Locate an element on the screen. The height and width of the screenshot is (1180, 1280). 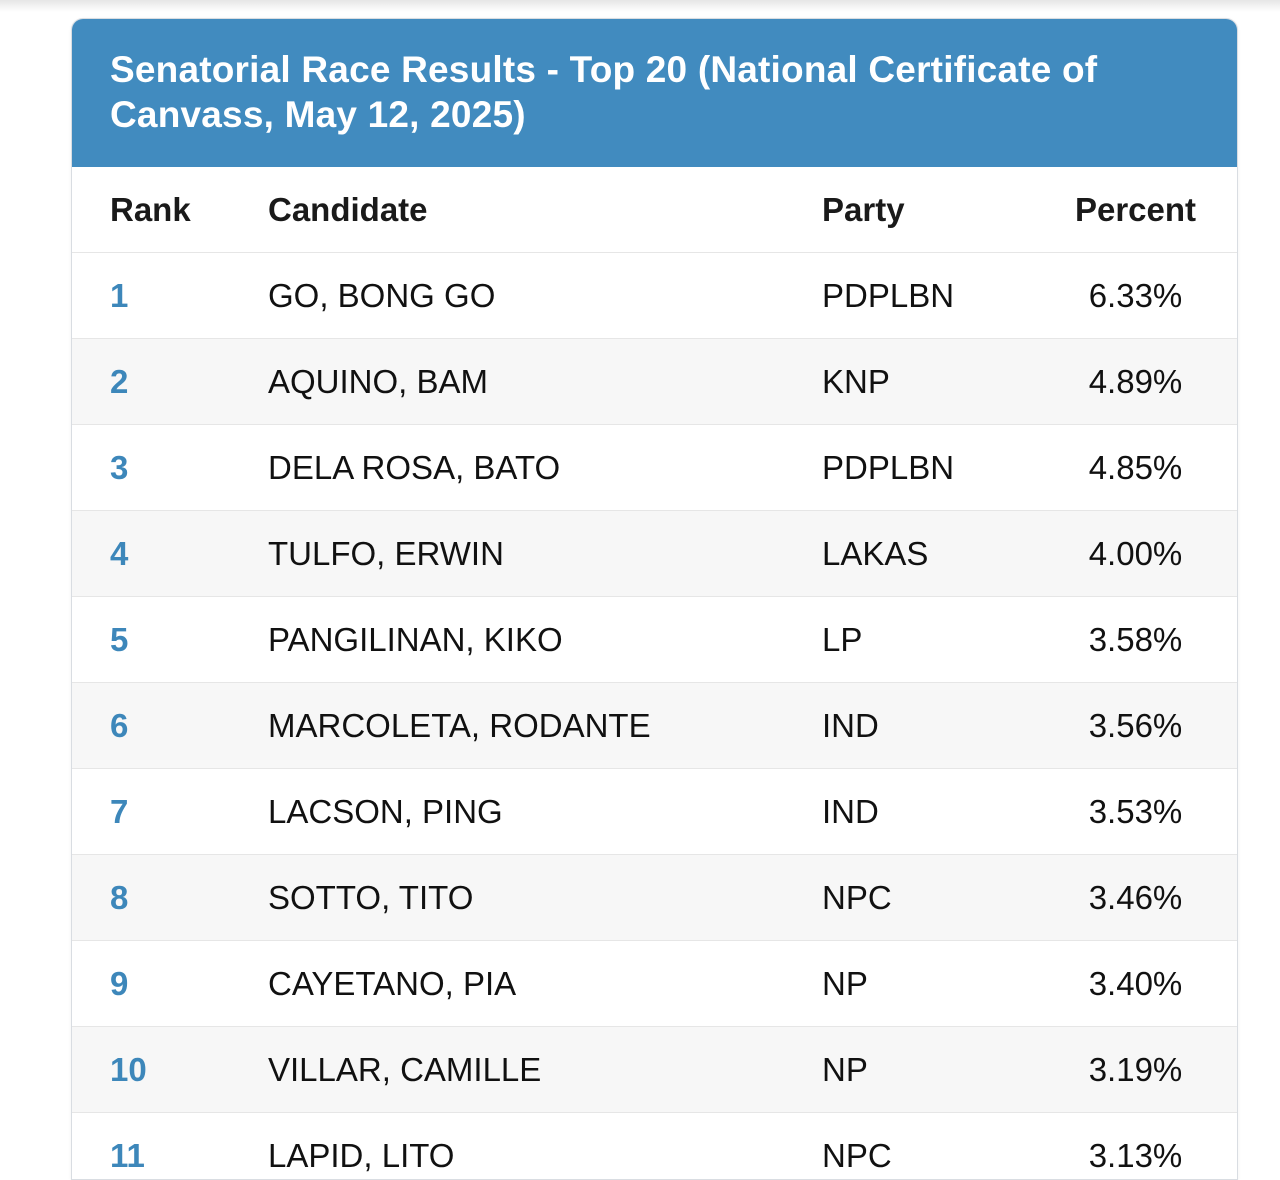
rank-cell: 8 is located at coordinates (170, 898).